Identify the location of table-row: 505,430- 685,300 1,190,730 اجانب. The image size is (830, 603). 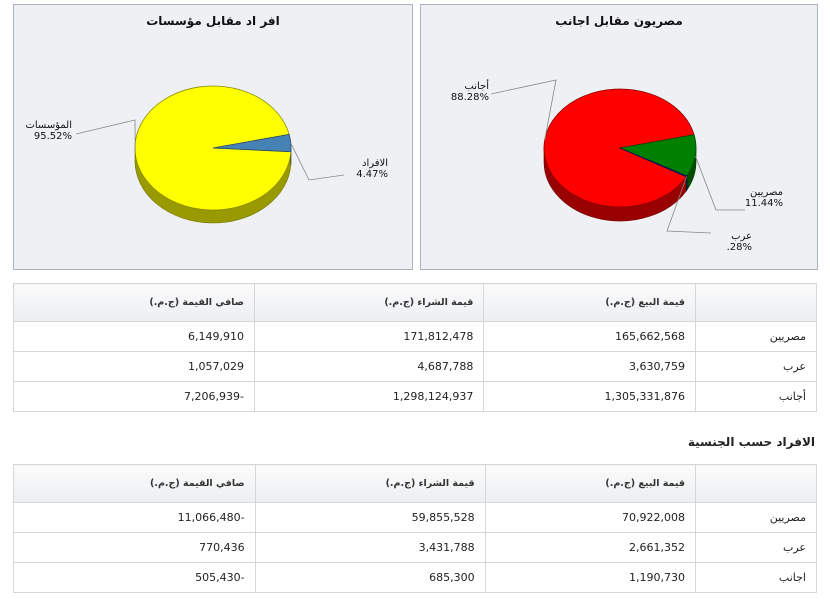
(415, 577).